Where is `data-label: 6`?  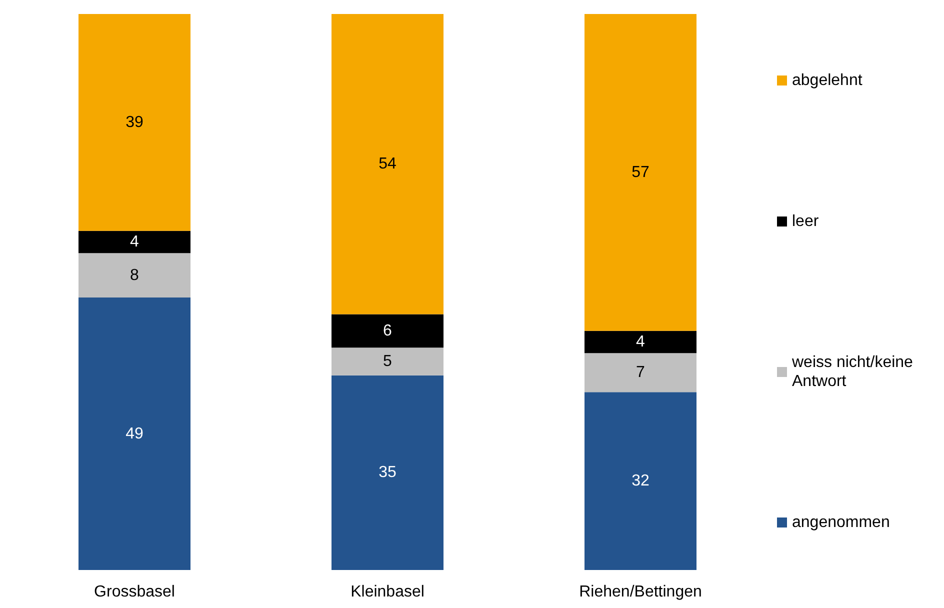
data-label: 6 is located at coordinates (387, 331).